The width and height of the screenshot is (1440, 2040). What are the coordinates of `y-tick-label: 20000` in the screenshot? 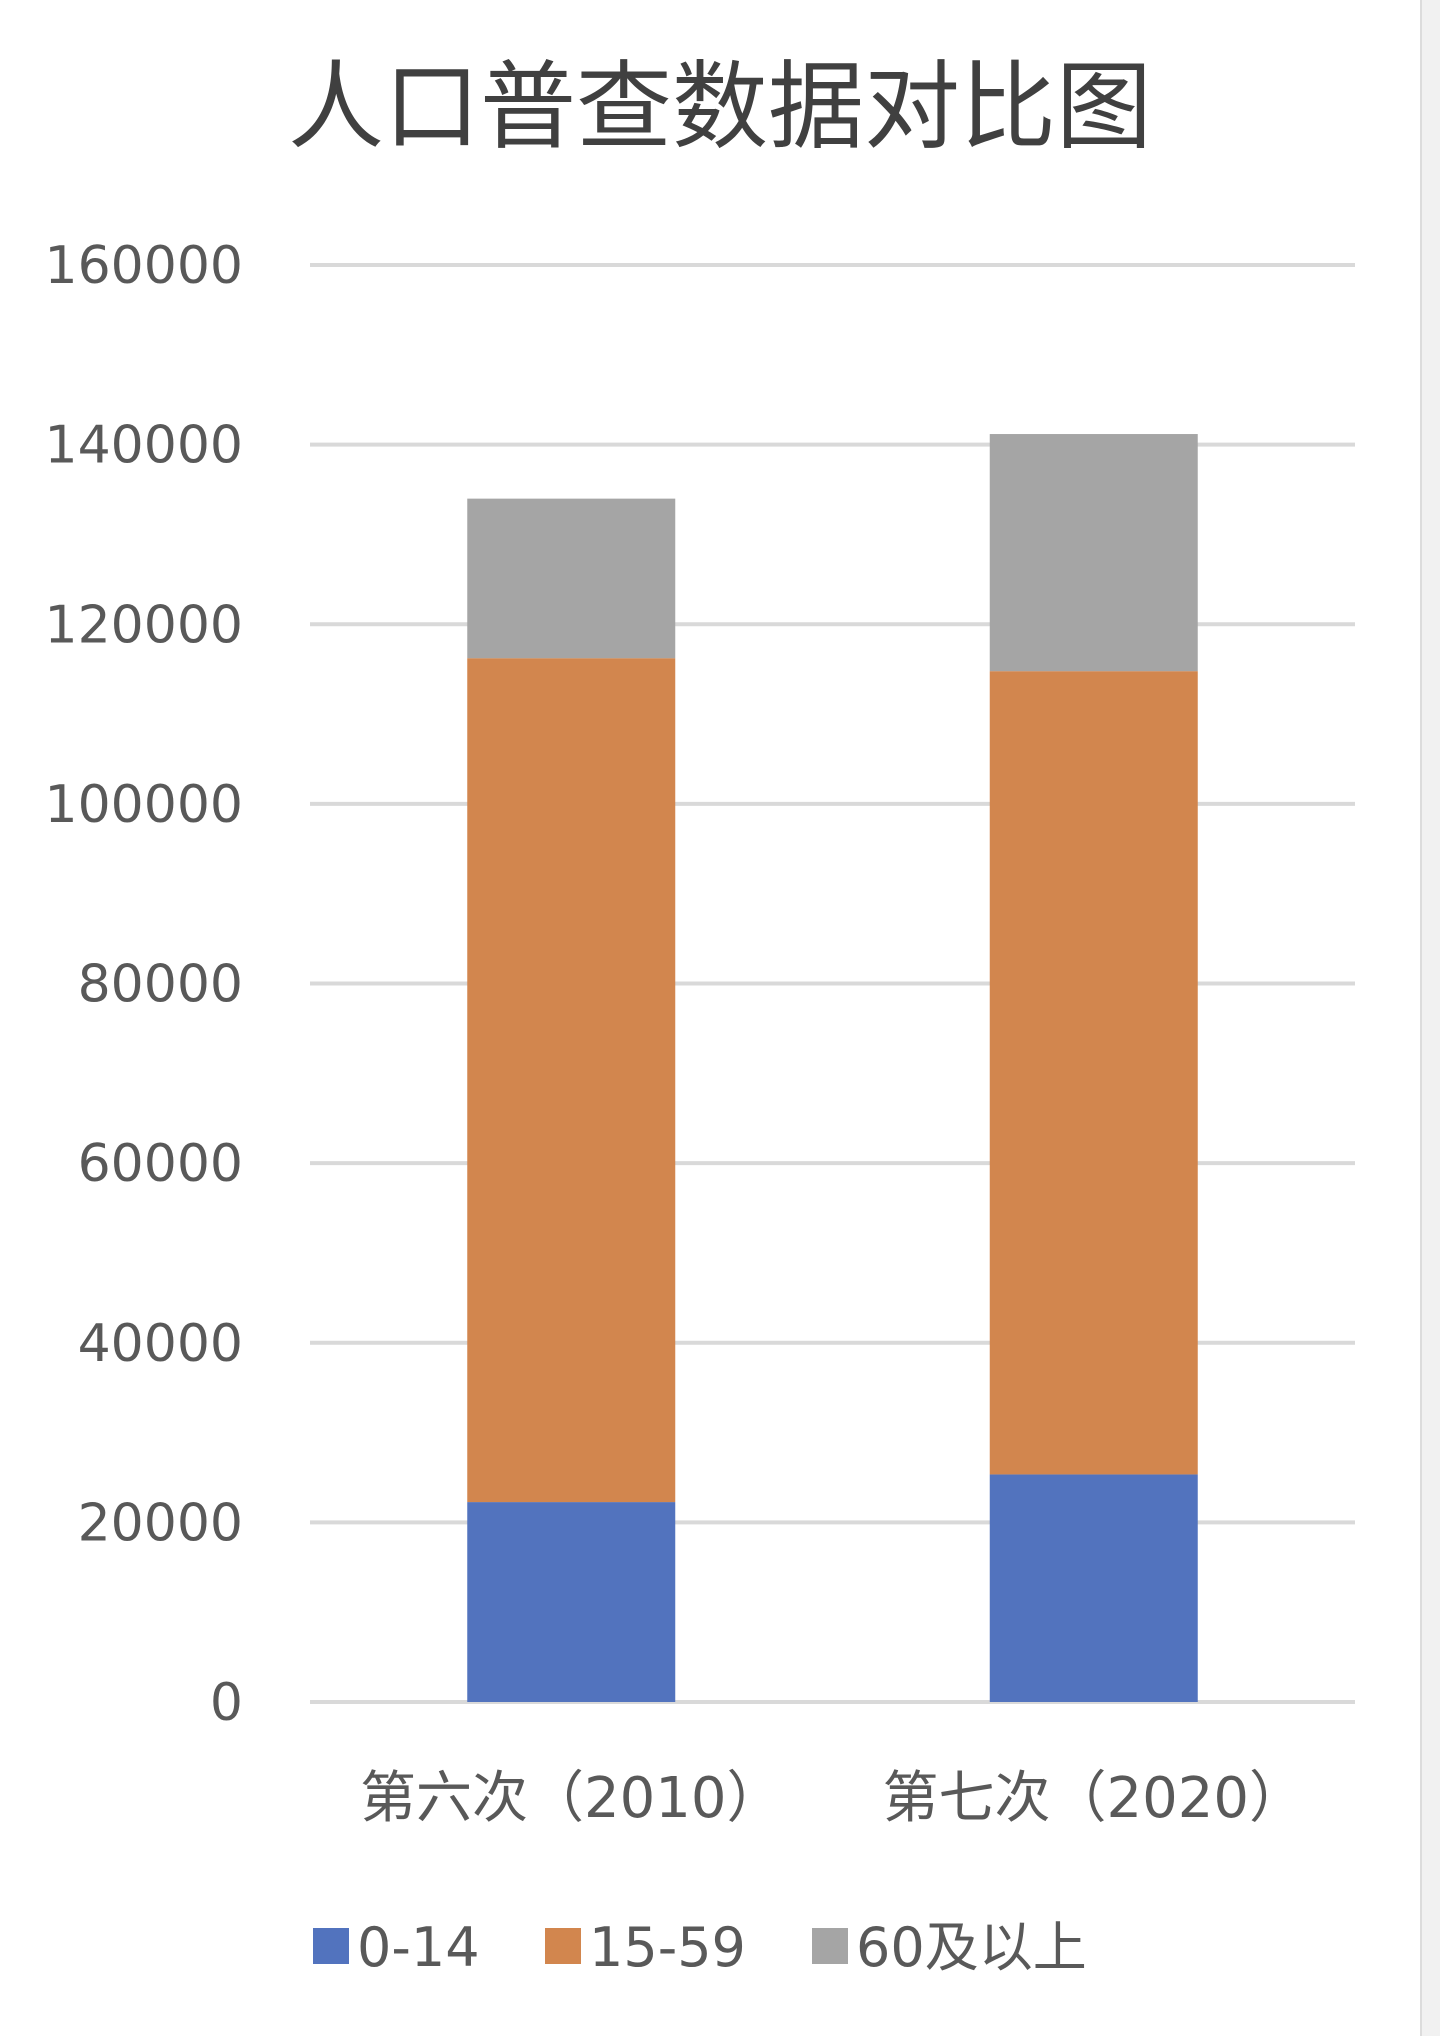 It's located at (160, 1523).